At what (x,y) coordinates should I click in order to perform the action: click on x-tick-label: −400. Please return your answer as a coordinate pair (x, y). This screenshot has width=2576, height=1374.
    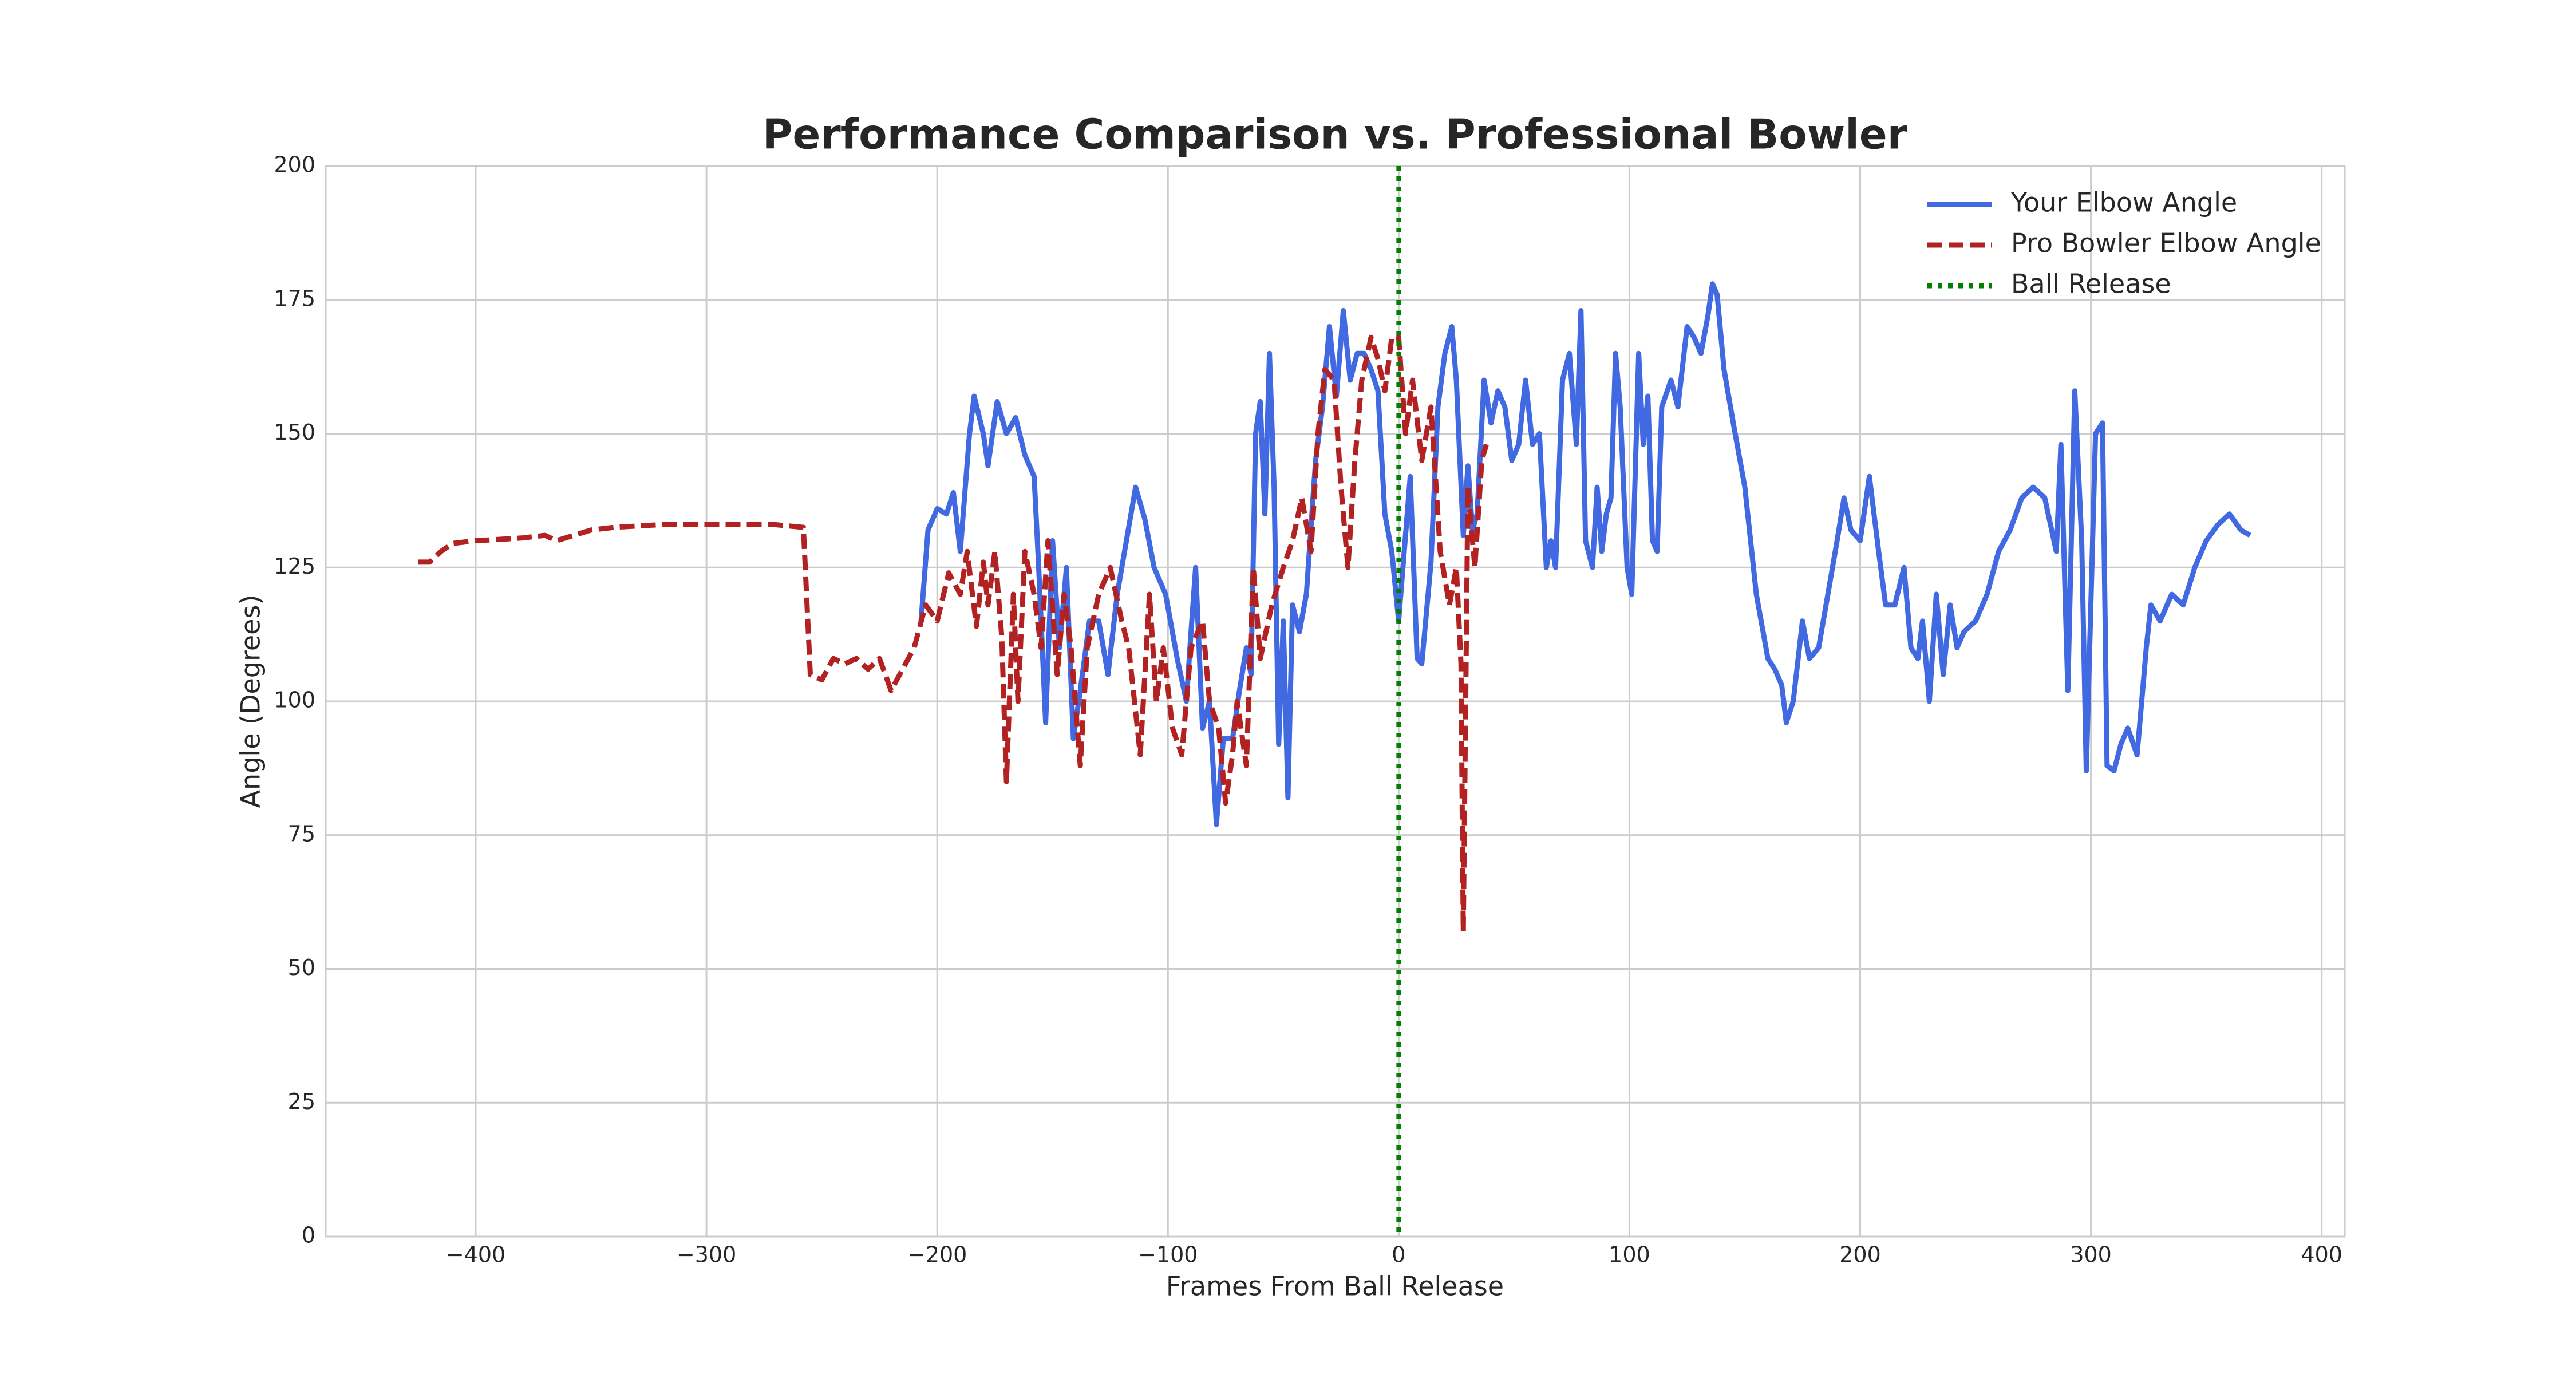
    Looking at the image, I should click on (475, 1255).